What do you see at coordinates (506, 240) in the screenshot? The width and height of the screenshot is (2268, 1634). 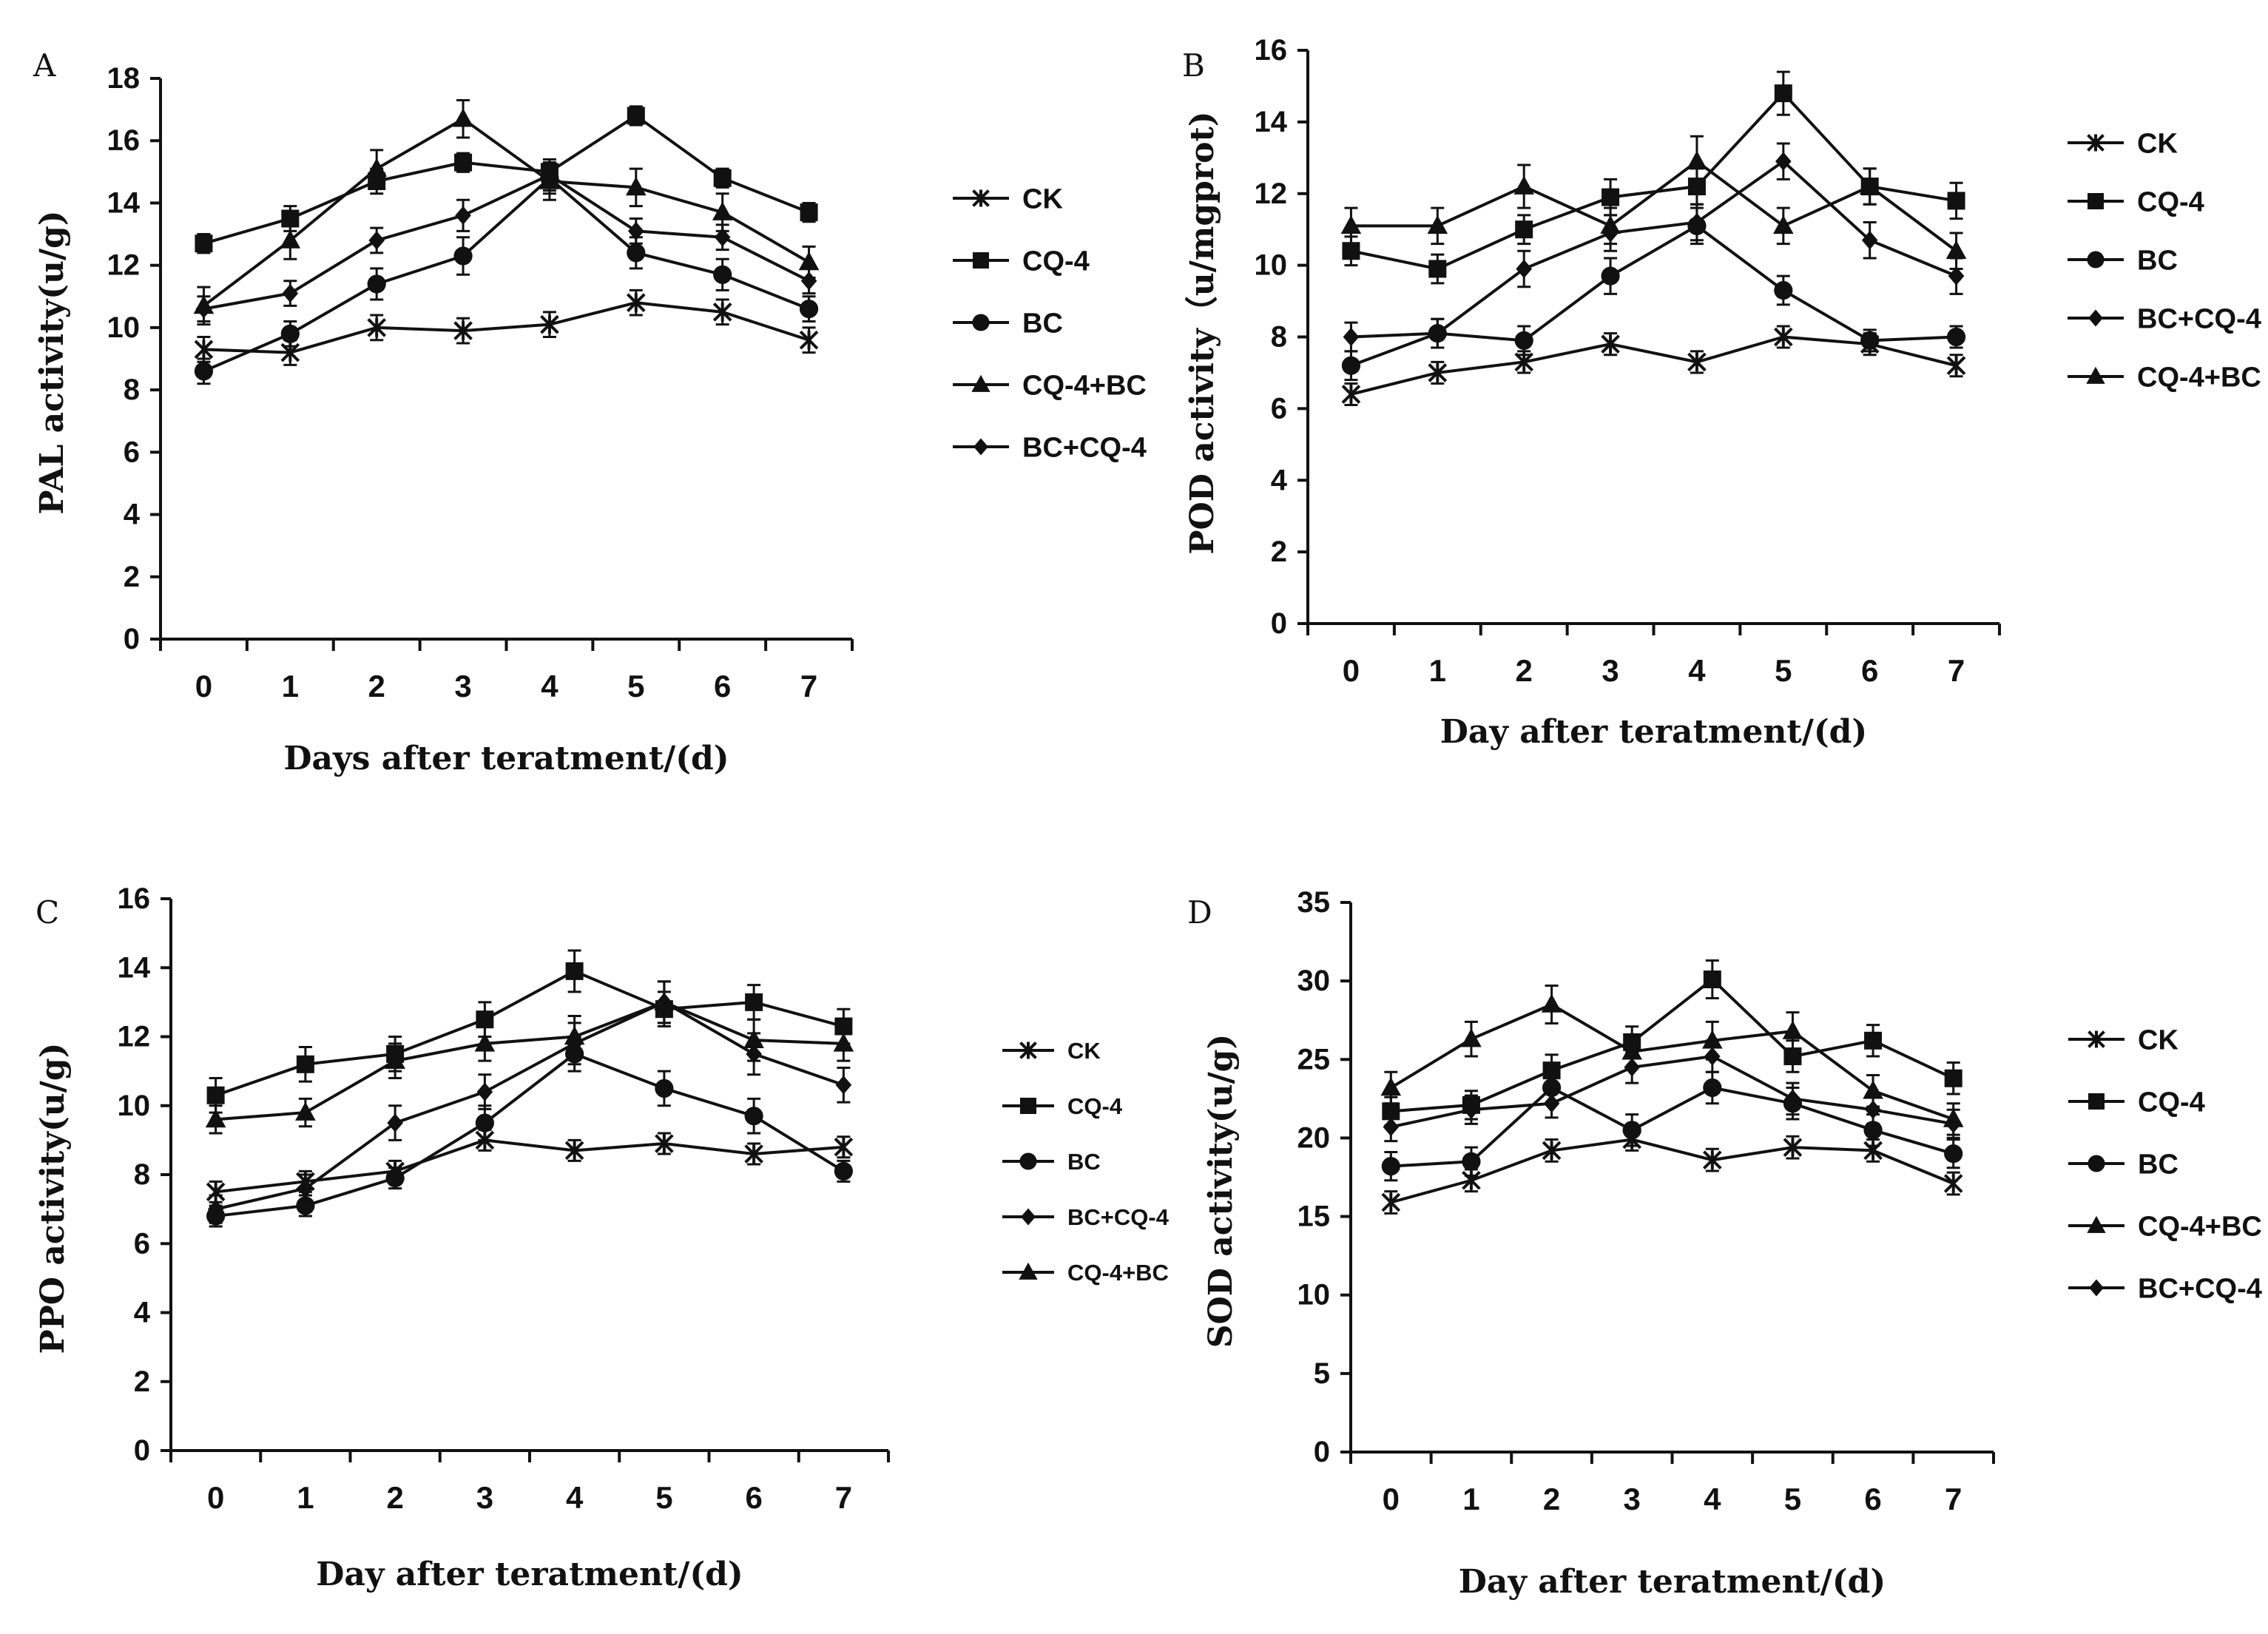 I see `series-BC+CQ-4` at bounding box center [506, 240].